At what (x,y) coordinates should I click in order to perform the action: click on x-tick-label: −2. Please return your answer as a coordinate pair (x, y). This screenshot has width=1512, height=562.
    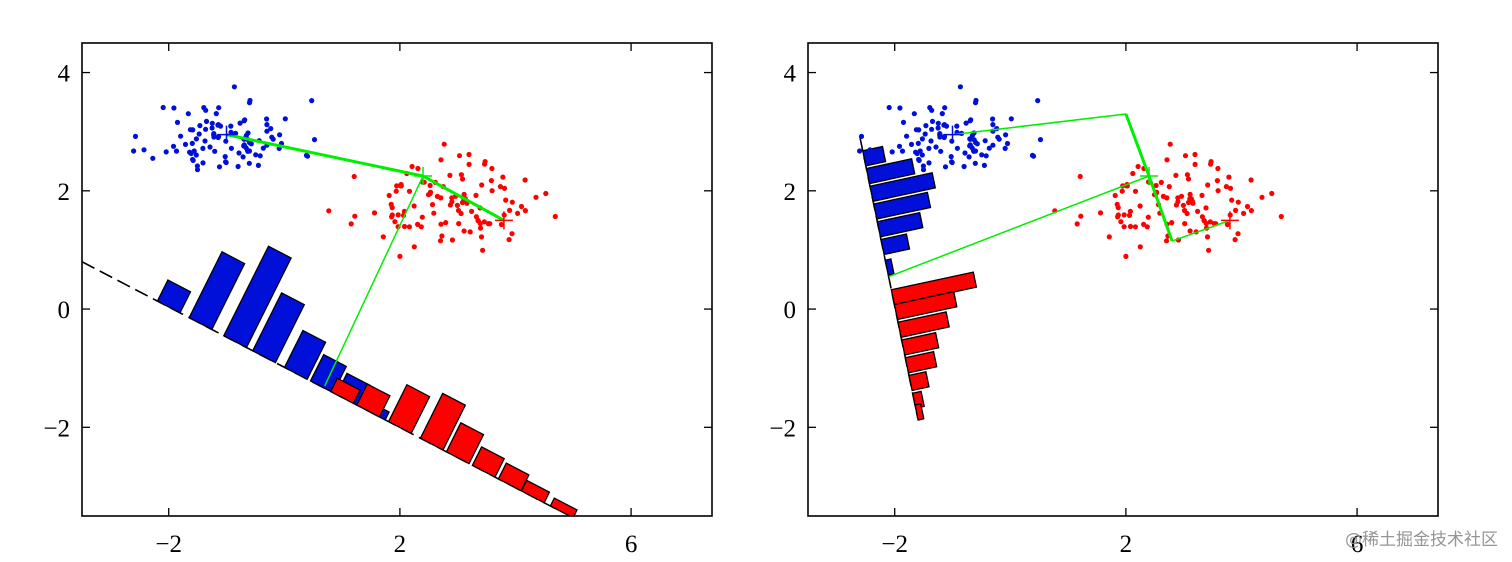
    Looking at the image, I should click on (894, 544).